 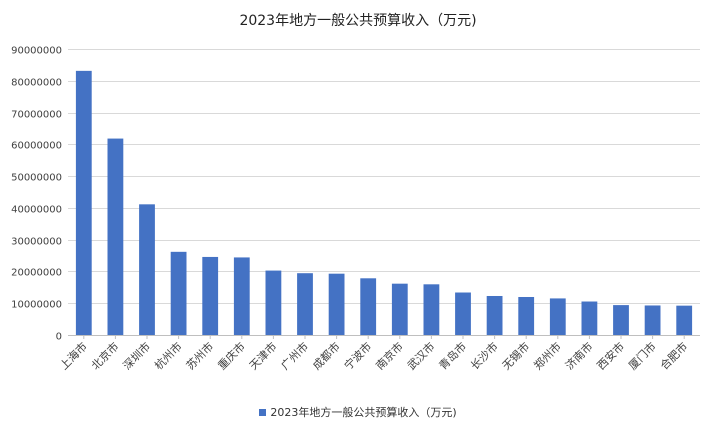 I want to click on x-tick-label: 天津市, so click(x=262, y=355).